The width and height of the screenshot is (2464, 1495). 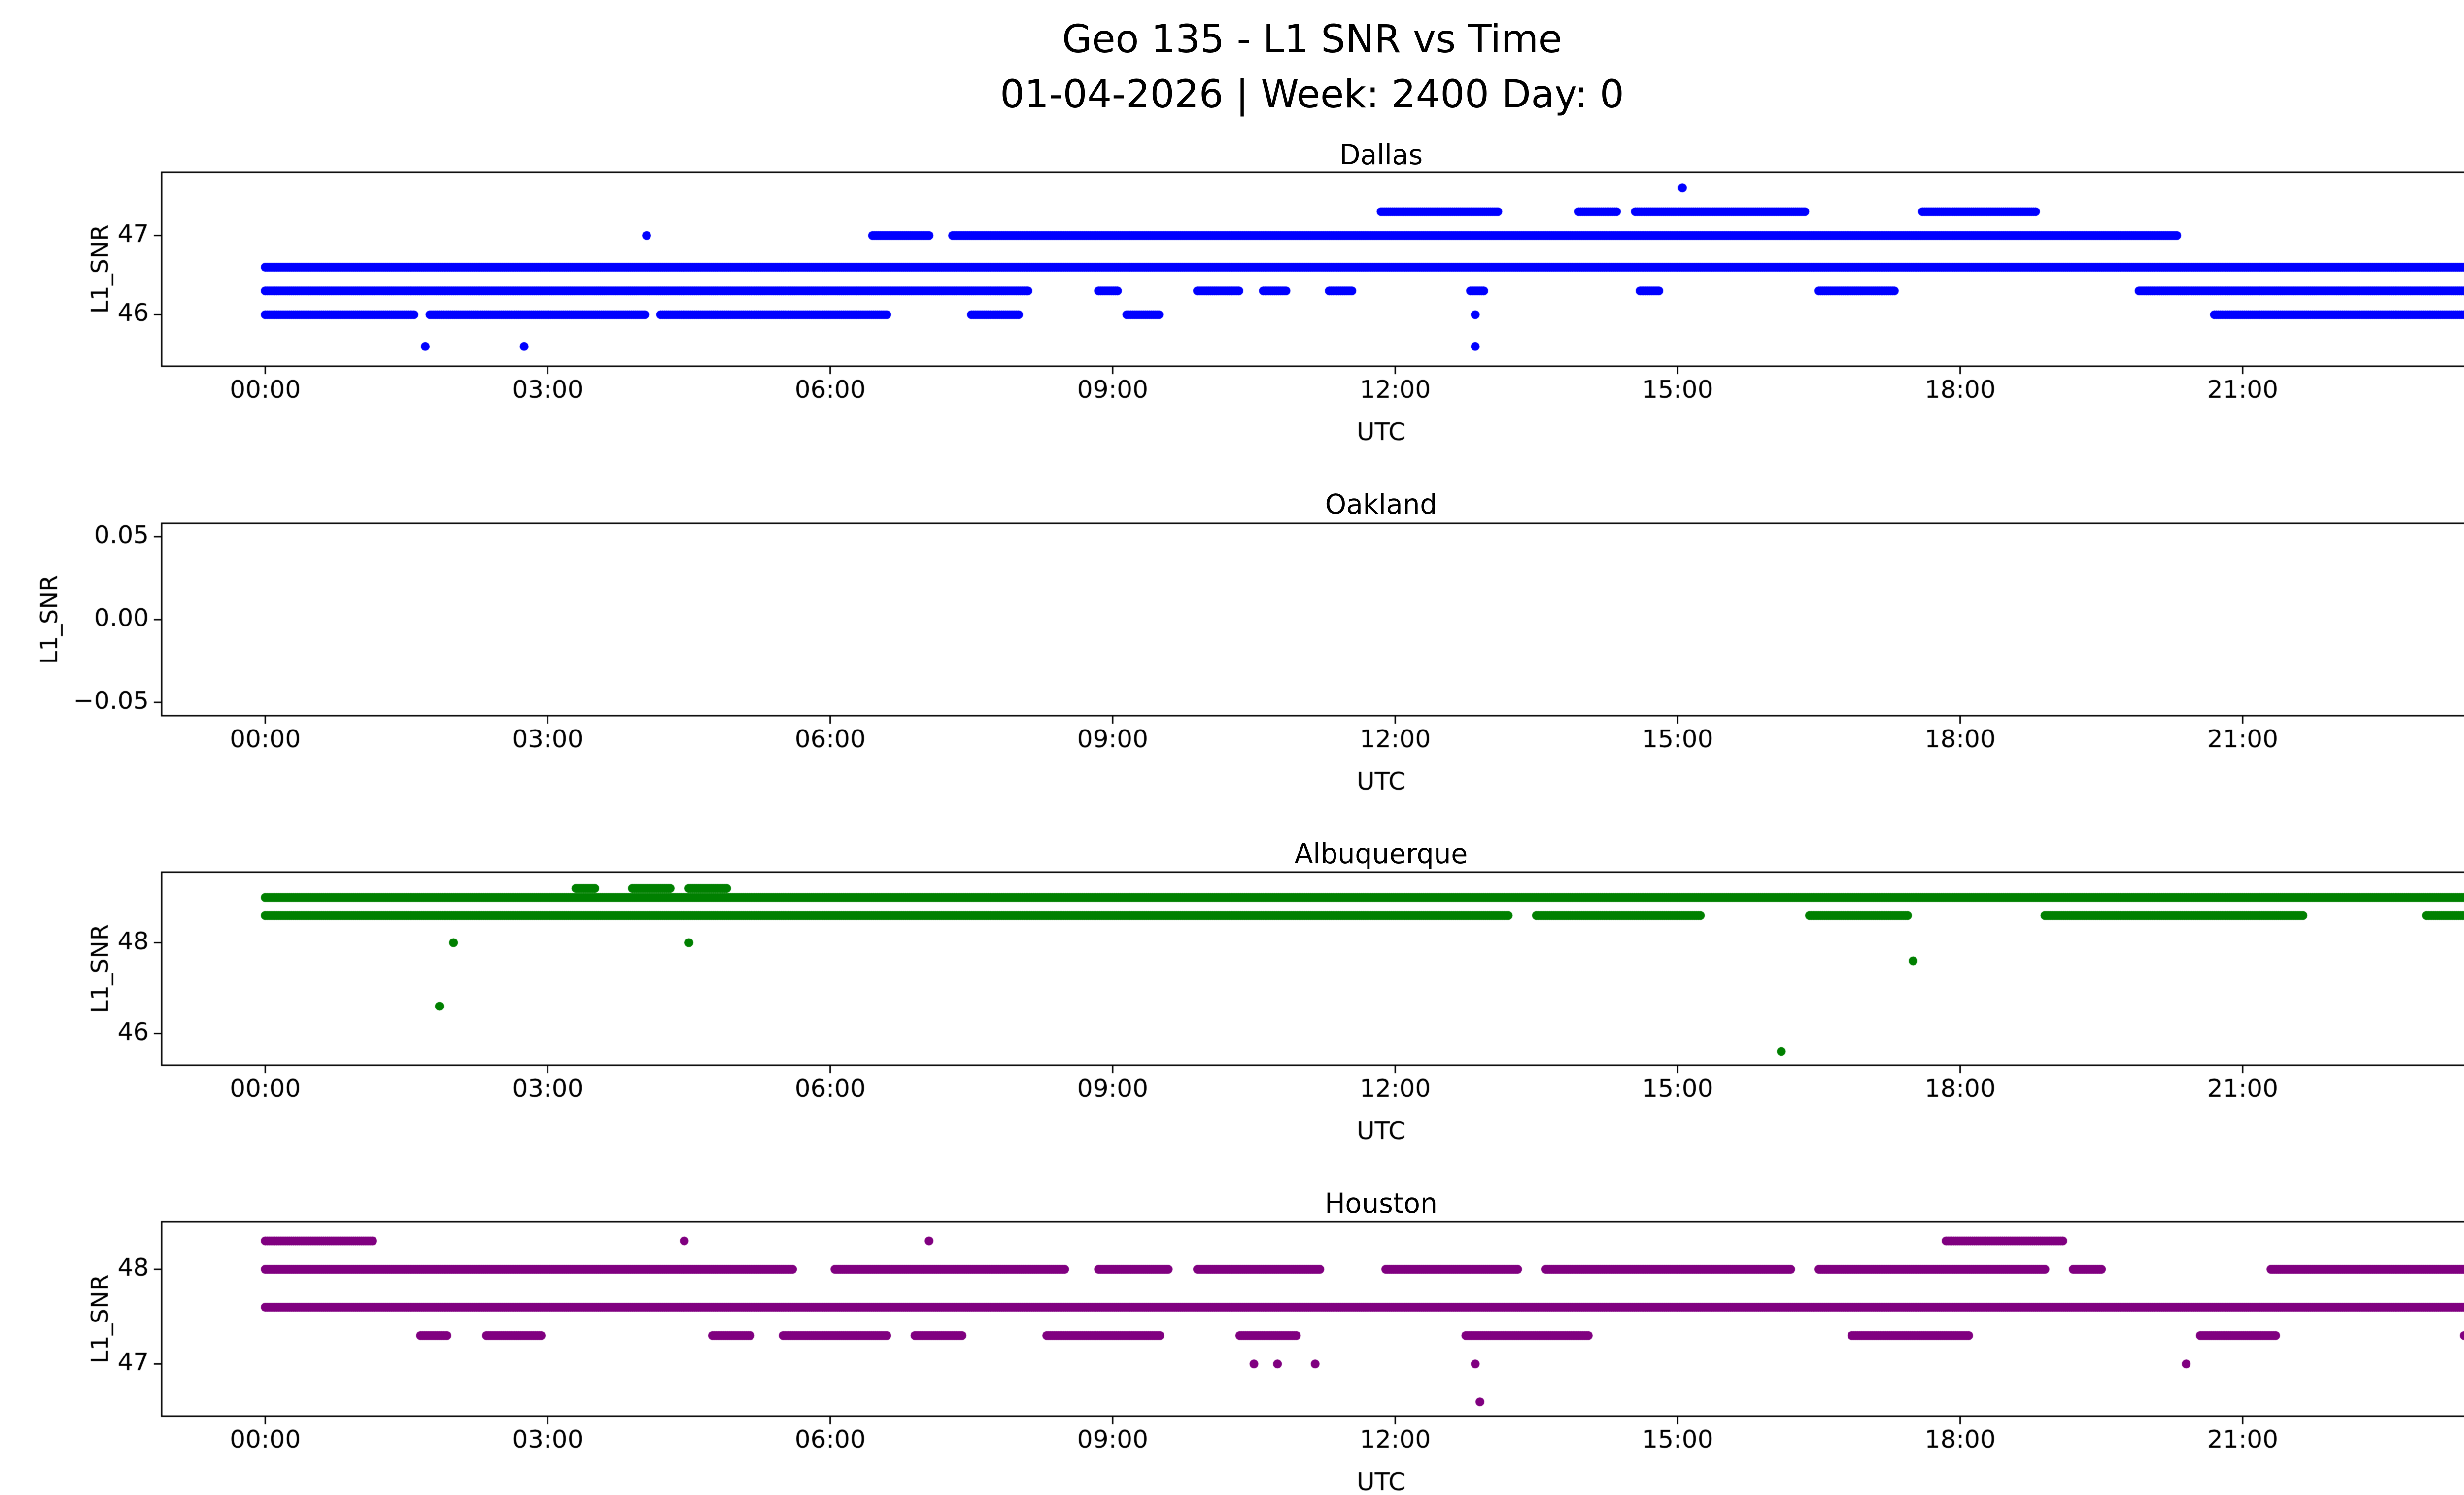 I want to click on chart-title-houston: Houston, so click(x=1381, y=1203).